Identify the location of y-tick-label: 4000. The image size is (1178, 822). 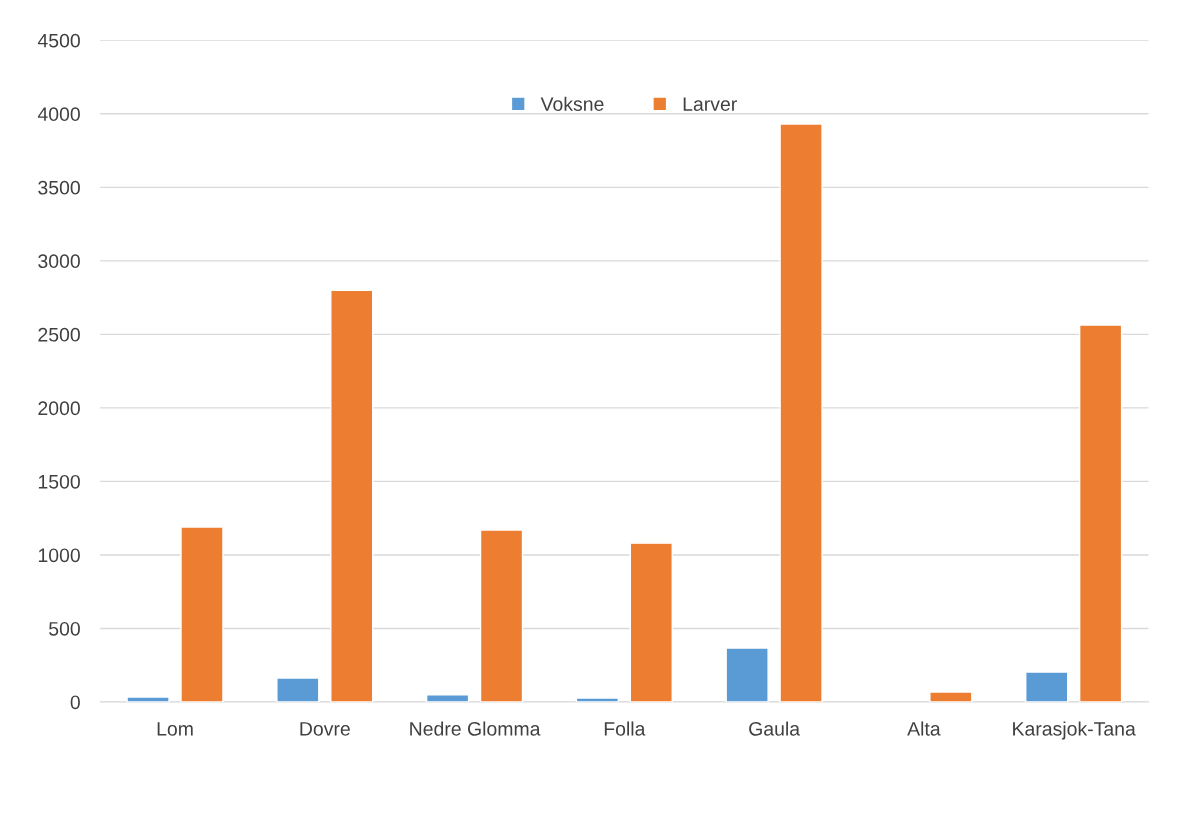
(58, 114).